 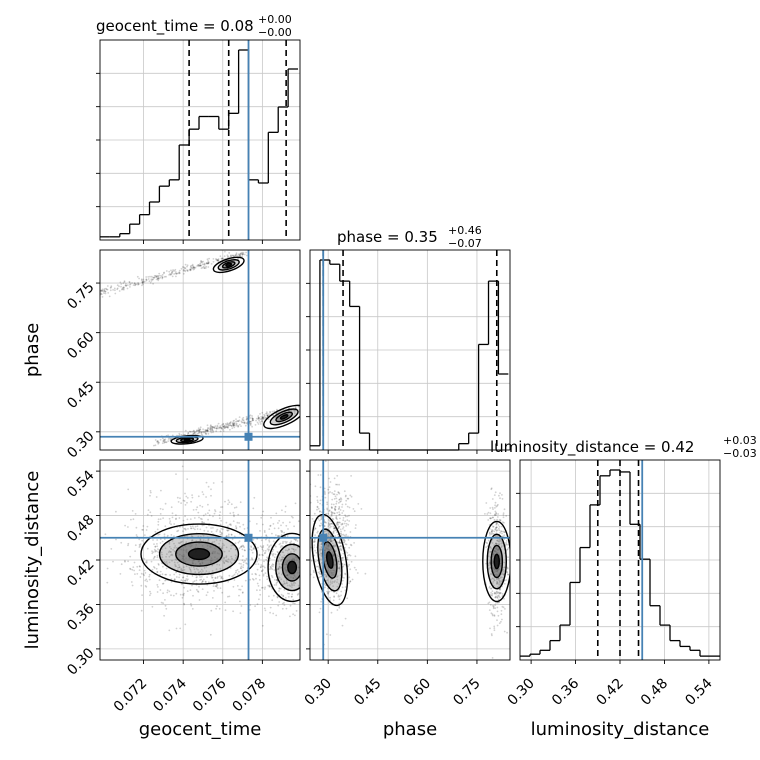 What do you see at coordinates (521, 692) in the screenshot?
I see `xtick-label-luminosity_distance: 0.30` at bounding box center [521, 692].